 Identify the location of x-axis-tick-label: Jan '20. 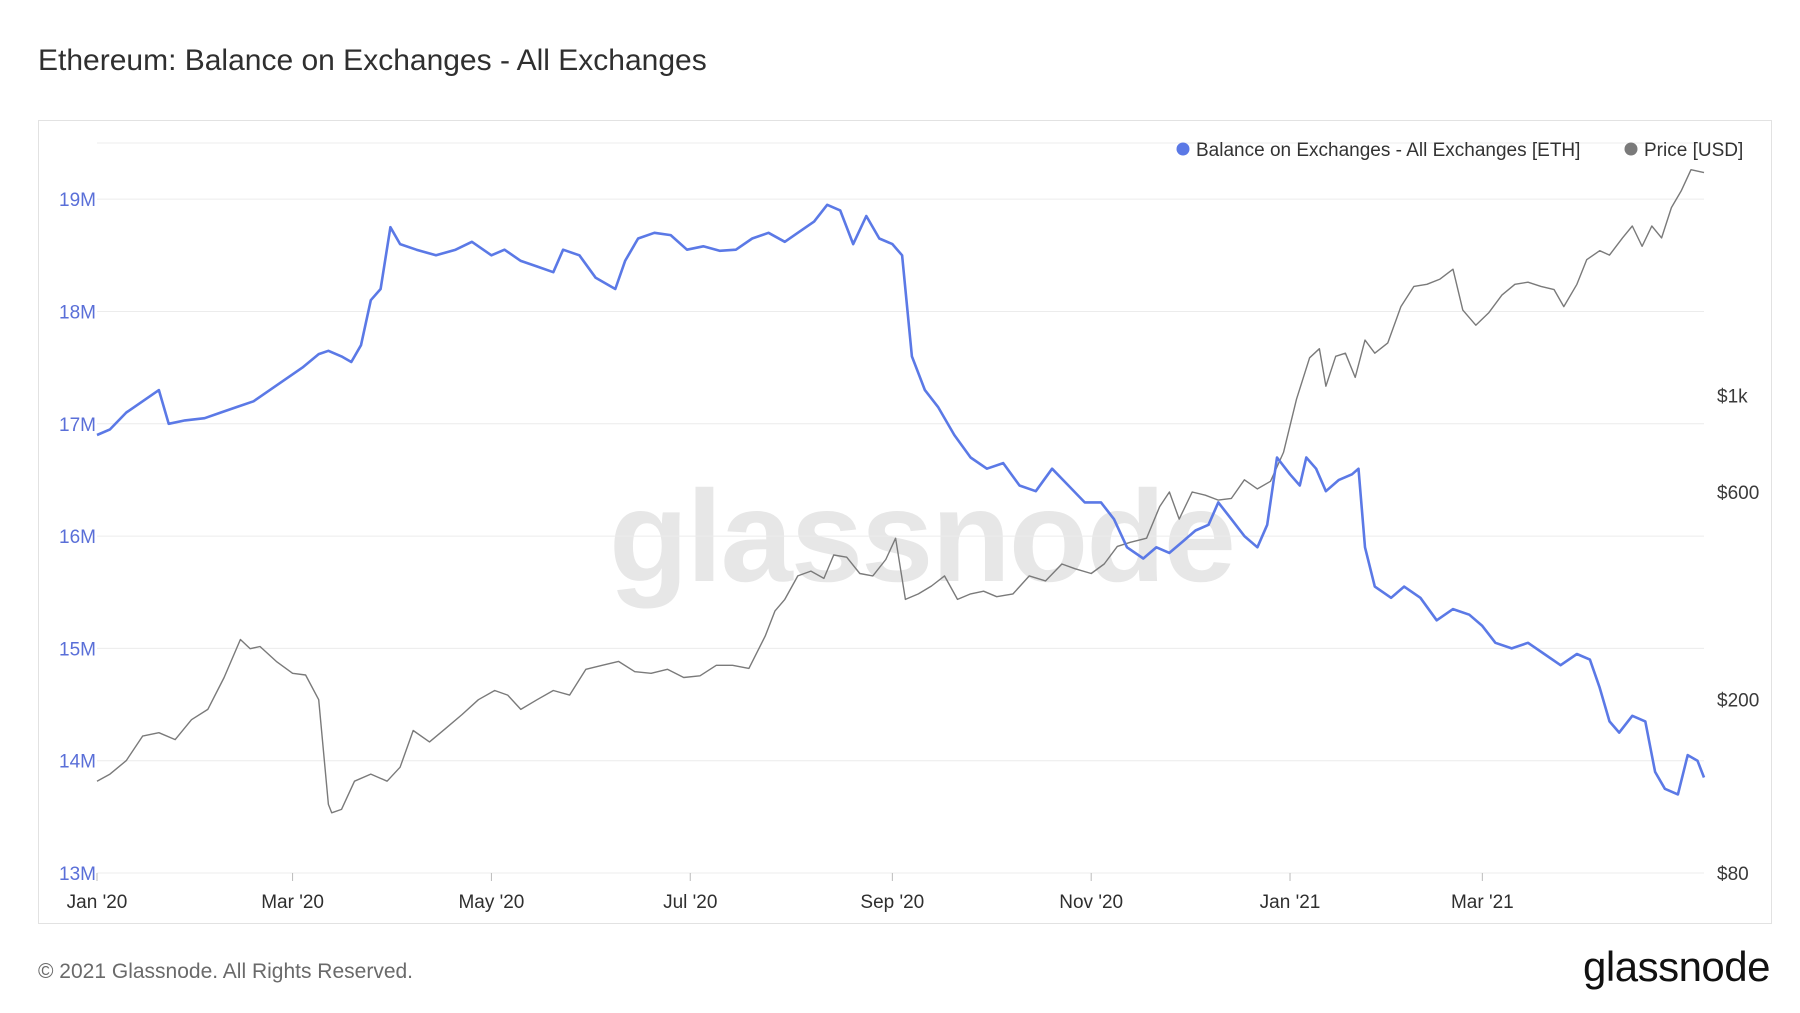
(97, 902).